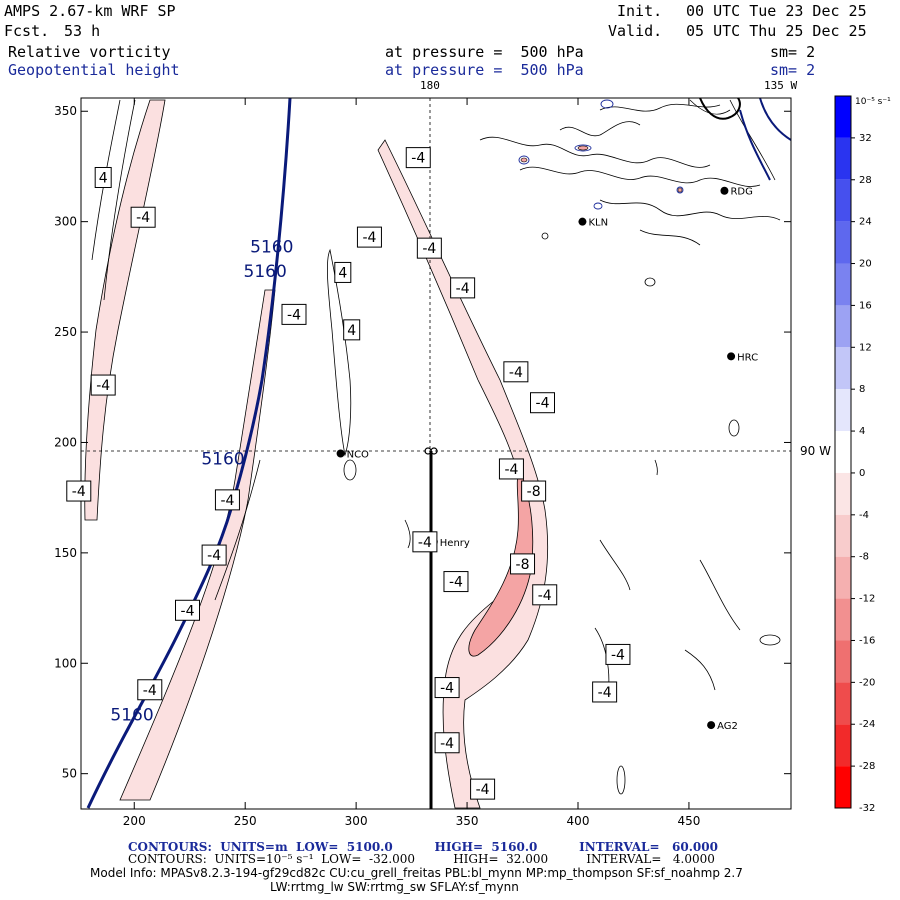 Image resolution: width=900 pixels, height=900 pixels. I want to click on height-label-2: 5160, so click(222, 460).